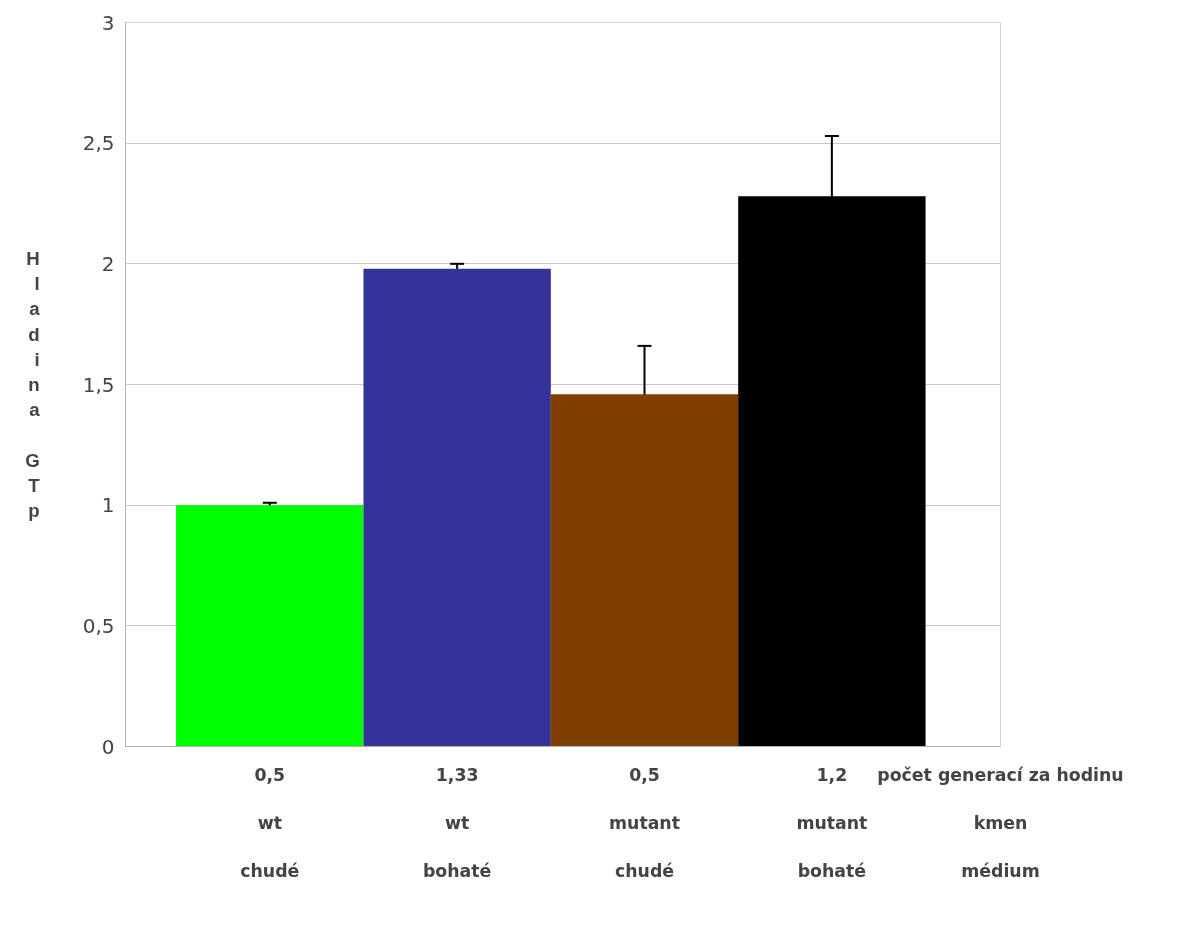  Describe the element at coordinates (457, 822) in the screenshot. I see `category-label: 1,33 wt bohaté` at that location.